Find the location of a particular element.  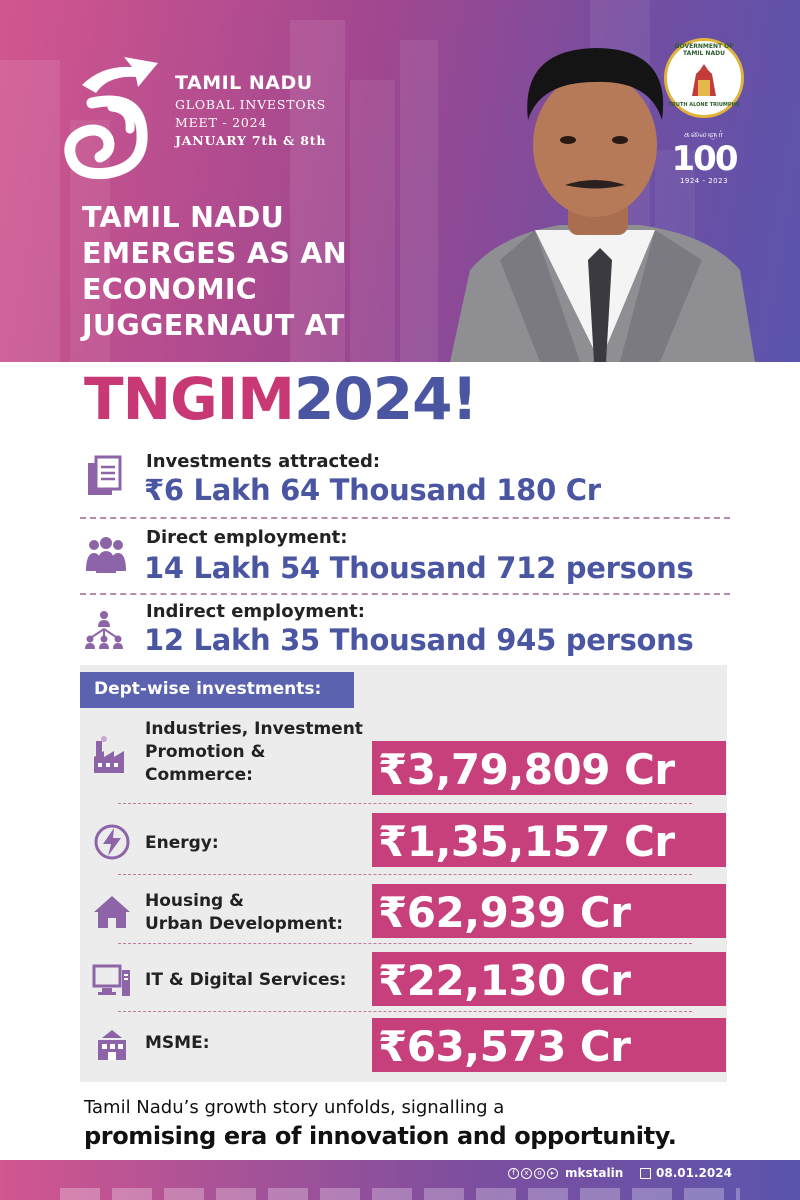

dept-value-msme: ₹63,573 Cr is located at coordinates (549, 1045).